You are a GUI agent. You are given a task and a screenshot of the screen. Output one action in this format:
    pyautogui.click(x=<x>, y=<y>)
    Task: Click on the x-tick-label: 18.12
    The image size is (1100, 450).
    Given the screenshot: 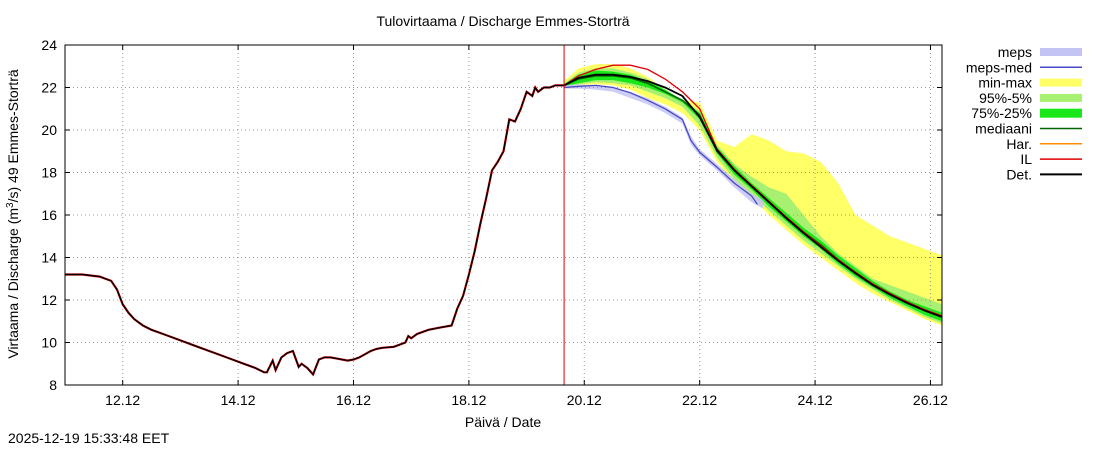 What is the action you would take?
    pyautogui.click(x=468, y=400)
    